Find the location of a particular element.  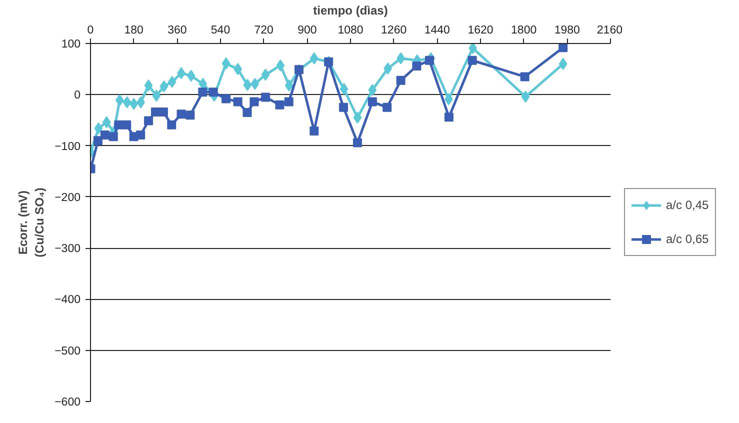

y-tick-label: −400 is located at coordinates (67, 300).